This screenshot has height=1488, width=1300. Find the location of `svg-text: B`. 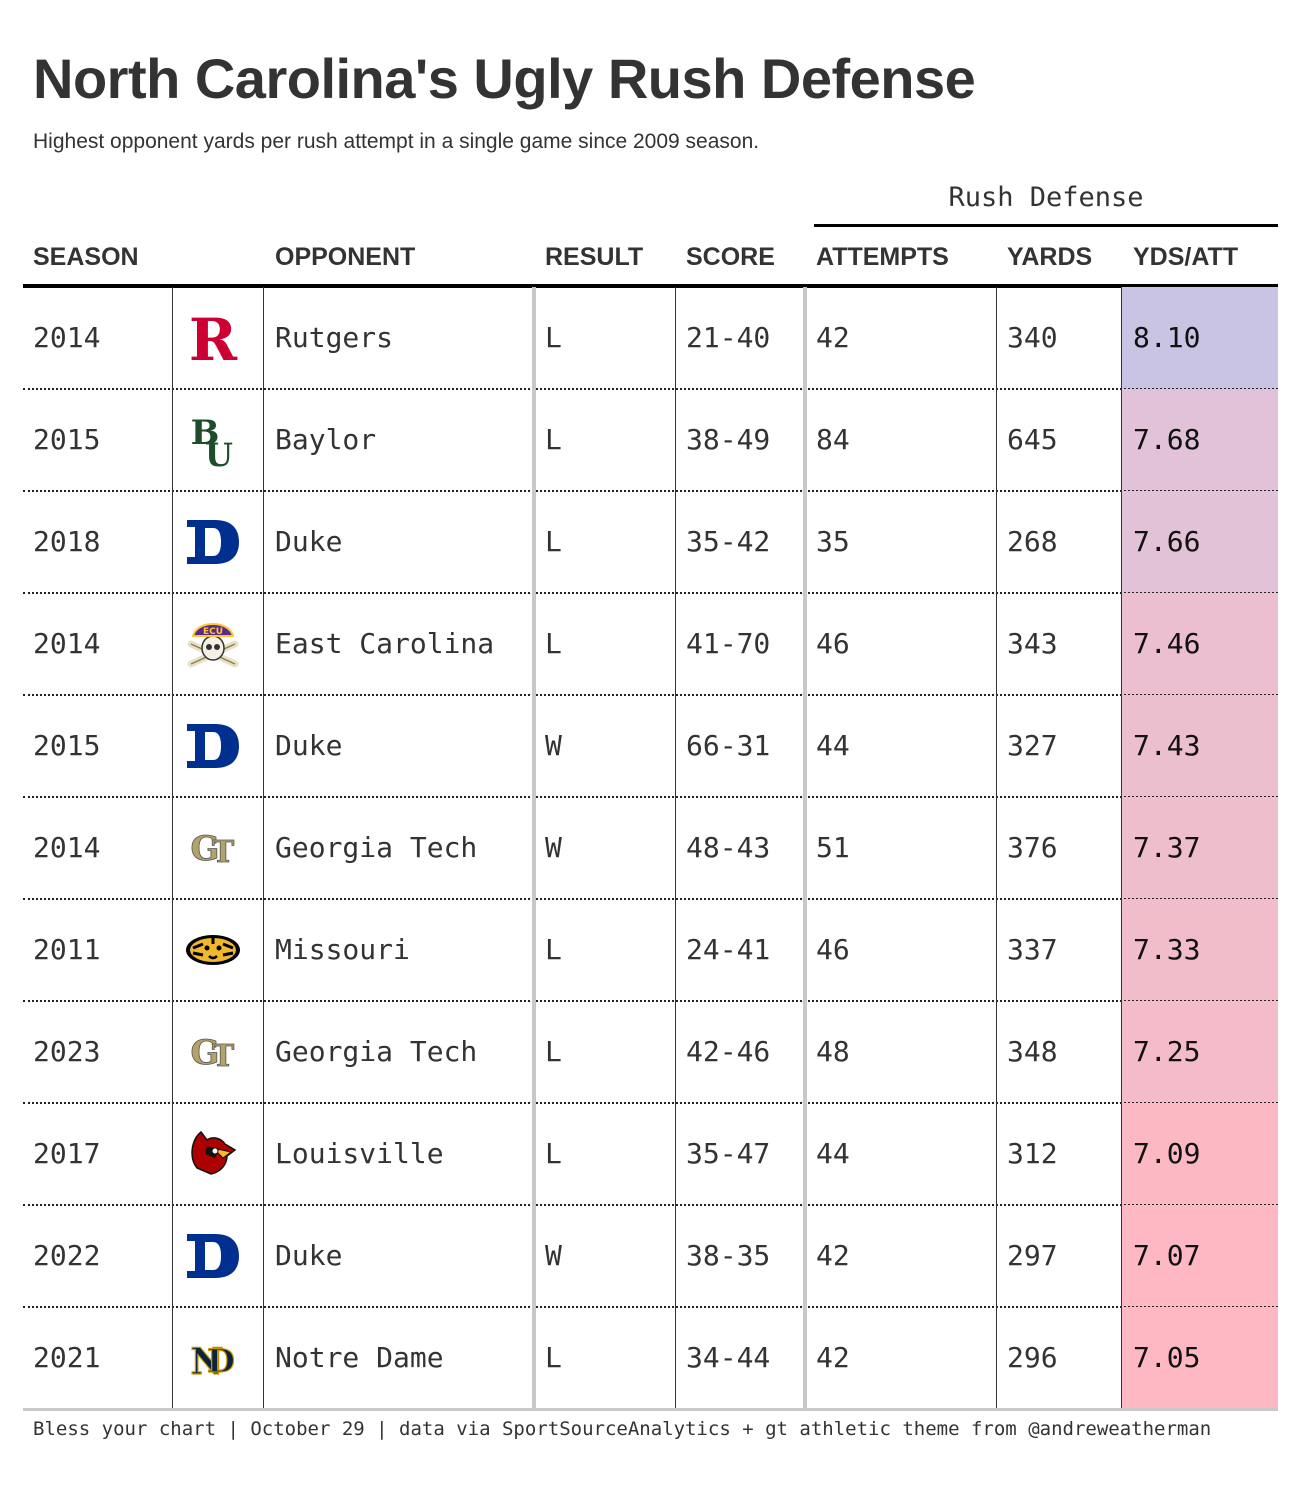

svg-text: B is located at coordinates (205, 433).